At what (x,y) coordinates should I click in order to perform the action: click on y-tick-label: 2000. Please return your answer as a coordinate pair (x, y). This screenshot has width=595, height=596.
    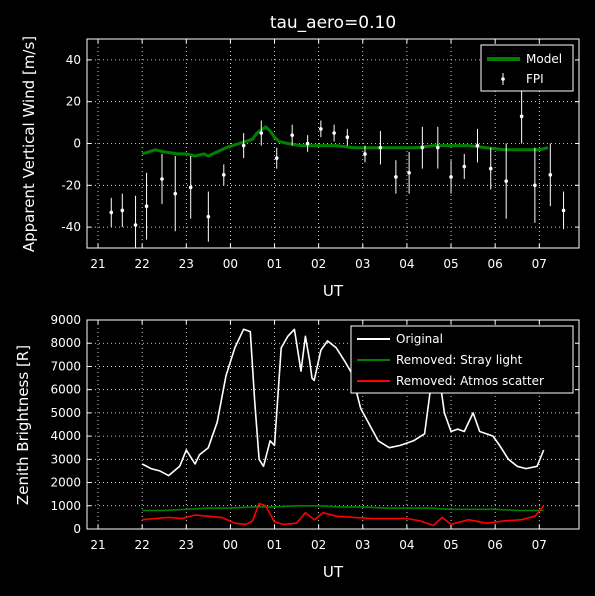
    Looking at the image, I should click on (65, 483).